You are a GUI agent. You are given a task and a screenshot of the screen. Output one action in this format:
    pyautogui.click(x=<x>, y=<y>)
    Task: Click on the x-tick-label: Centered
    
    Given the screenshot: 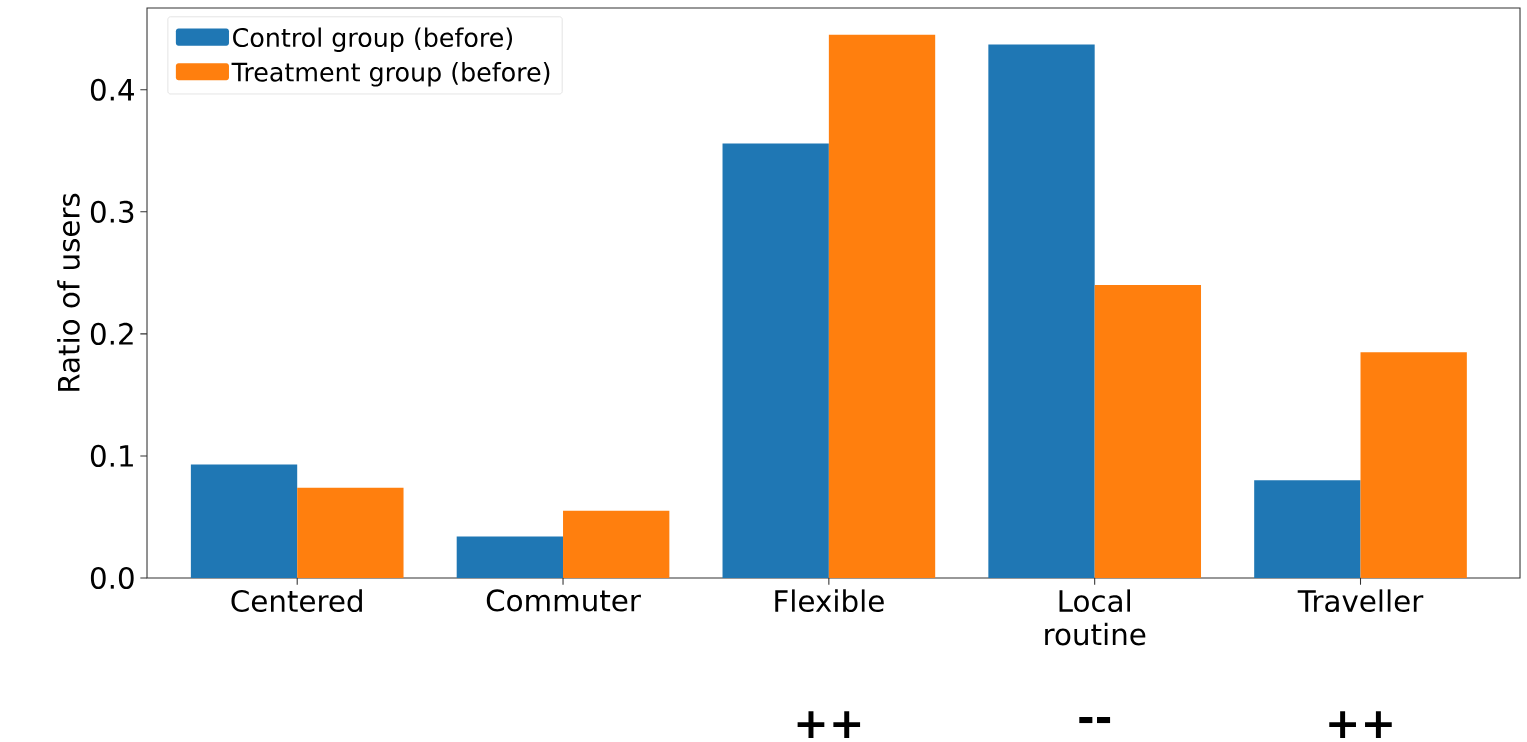 What is the action you would take?
    pyautogui.click(x=296, y=600)
    